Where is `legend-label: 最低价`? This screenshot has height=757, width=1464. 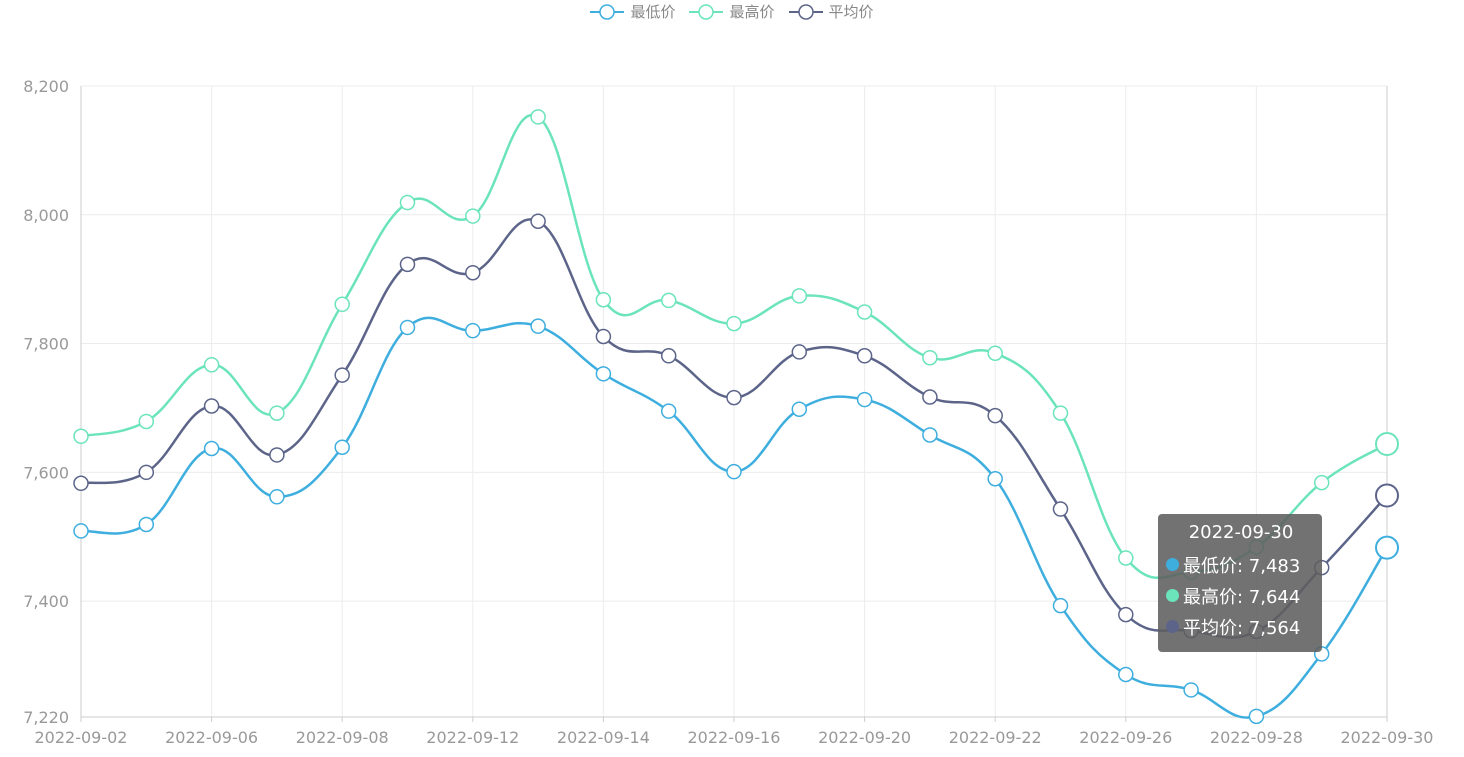 legend-label: 最低价 is located at coordinates (653, 12).